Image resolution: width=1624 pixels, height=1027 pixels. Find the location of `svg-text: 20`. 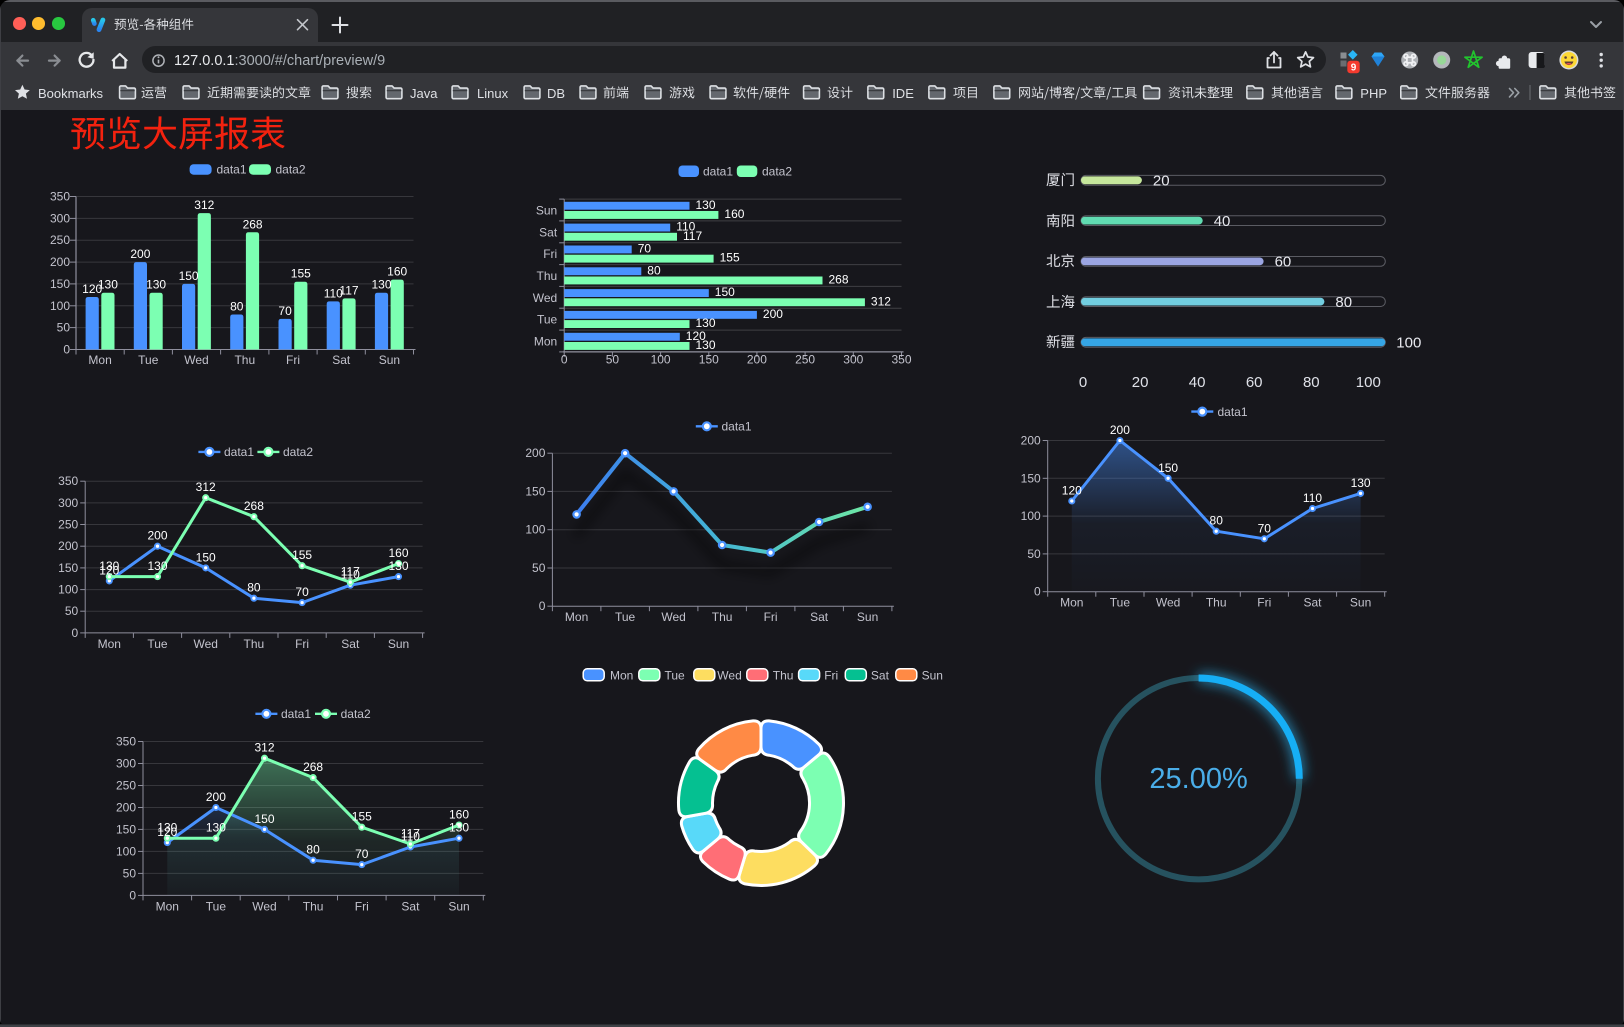

svg-text: 20 is located at coordinates (1140, 382).